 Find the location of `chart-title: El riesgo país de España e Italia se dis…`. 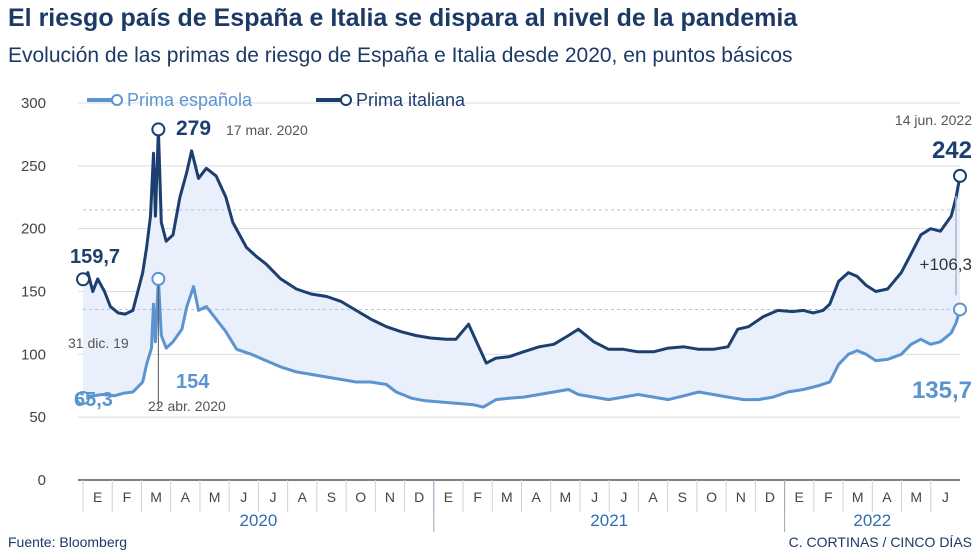

chart-title: El riesgo país de España e Italia se dis… is located at coordinates (403, 18).